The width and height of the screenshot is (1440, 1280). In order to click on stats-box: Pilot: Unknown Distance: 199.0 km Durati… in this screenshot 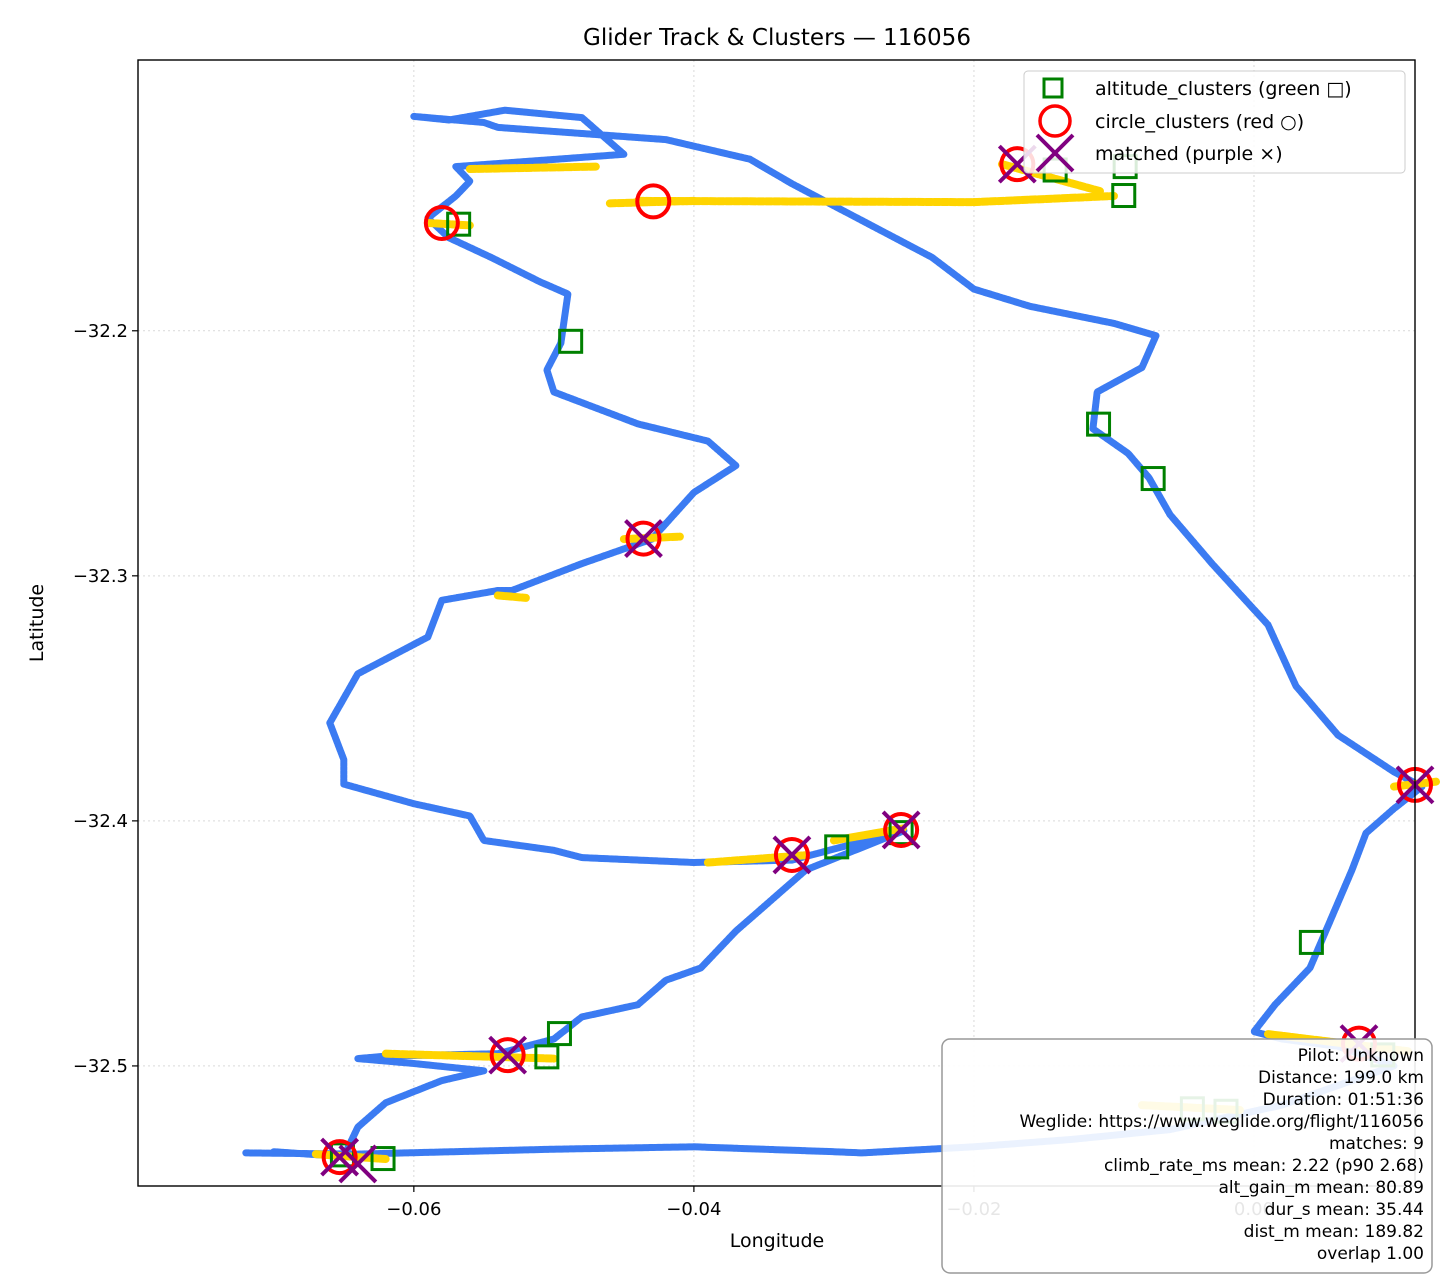, I will do `click(1187, 1156)`.